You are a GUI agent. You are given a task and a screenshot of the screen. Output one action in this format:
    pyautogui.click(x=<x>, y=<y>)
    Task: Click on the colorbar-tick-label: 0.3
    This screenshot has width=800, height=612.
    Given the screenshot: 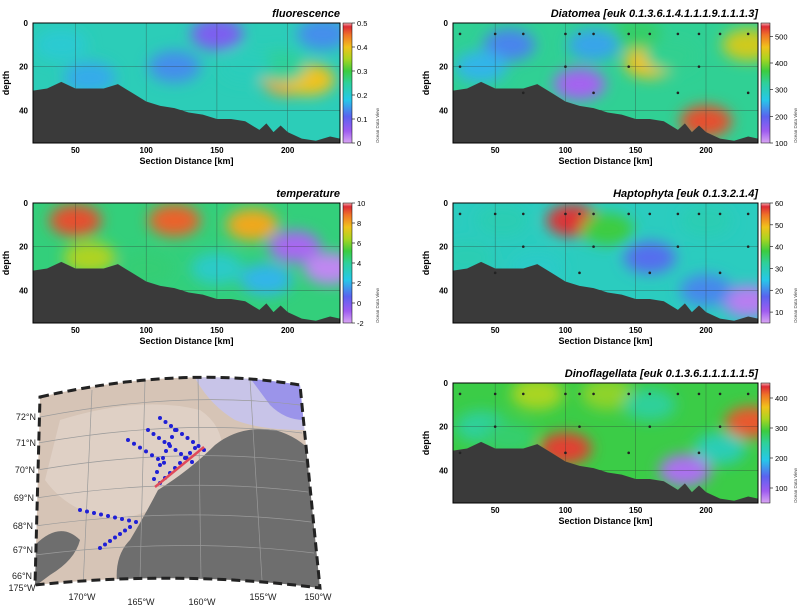 What is the action you would take?
    pyautogui.click(x=362, y=71)
    